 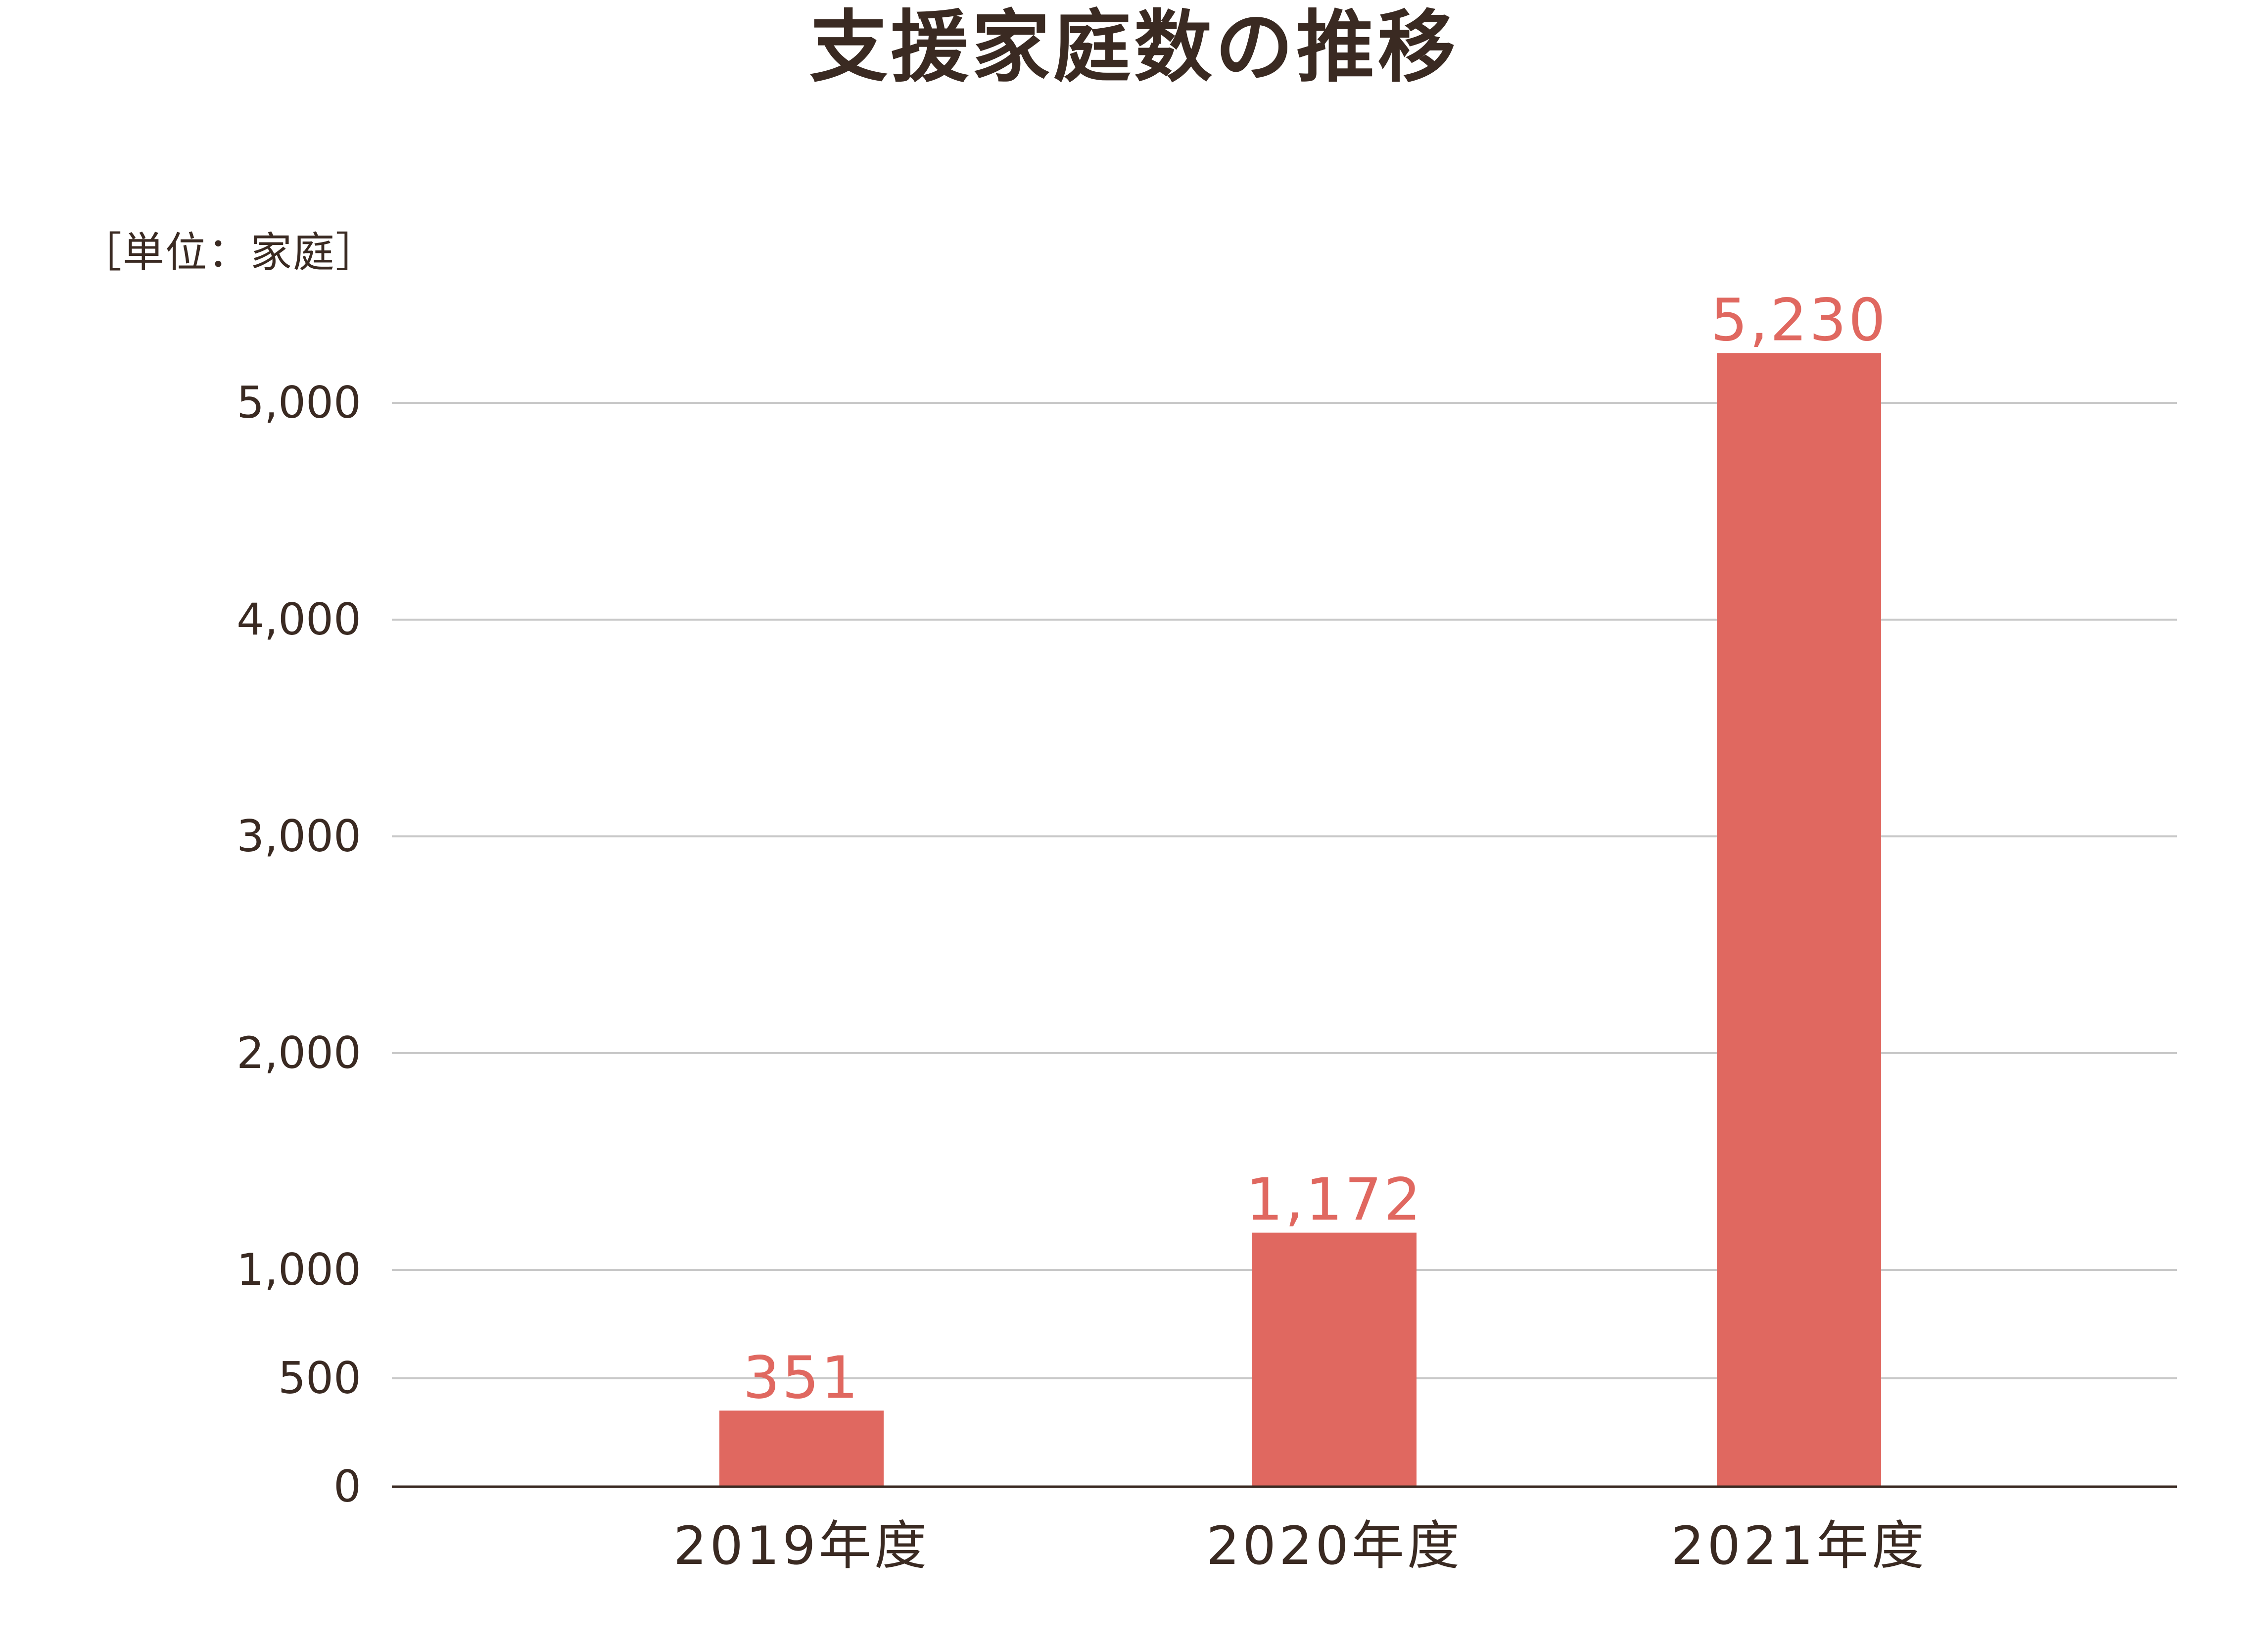 I want to click on chart-title: 支援家庭数の推移, so click(x=1134, y=47).